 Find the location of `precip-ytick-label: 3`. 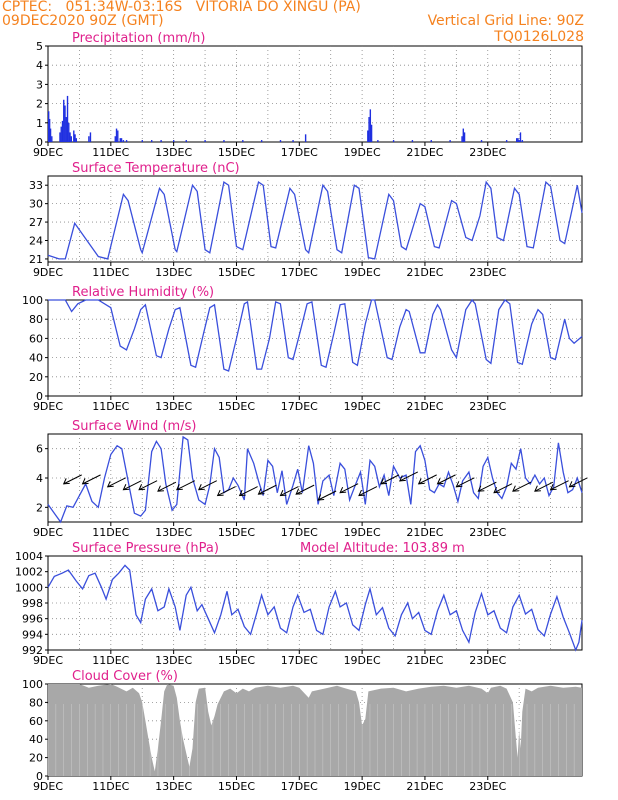

precip-ytick-label: 3 is located at coordinates (39, 84).